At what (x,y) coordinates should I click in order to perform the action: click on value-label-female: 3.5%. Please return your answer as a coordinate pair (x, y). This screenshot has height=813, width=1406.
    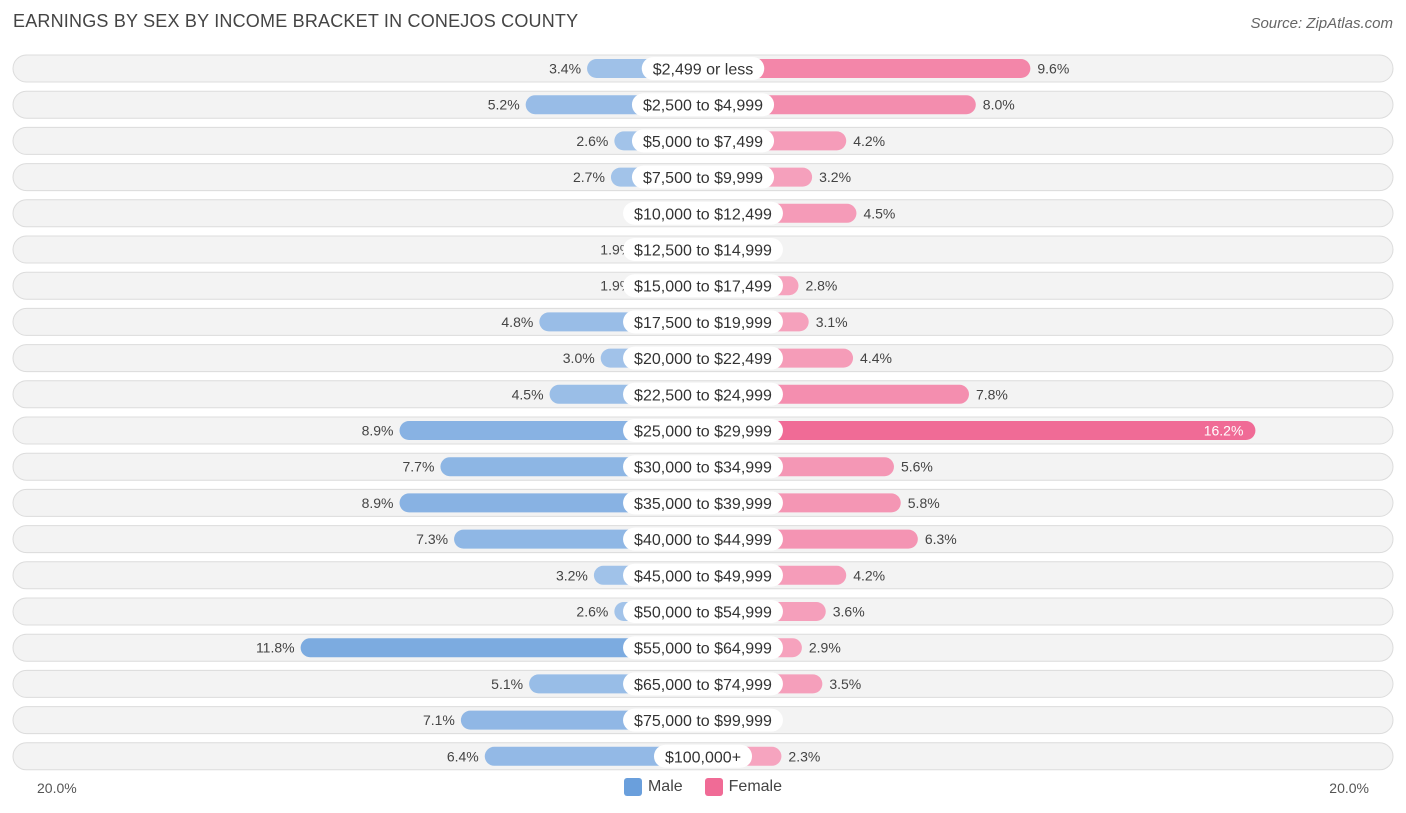
    Looking at the image, I should click on (845, 684).